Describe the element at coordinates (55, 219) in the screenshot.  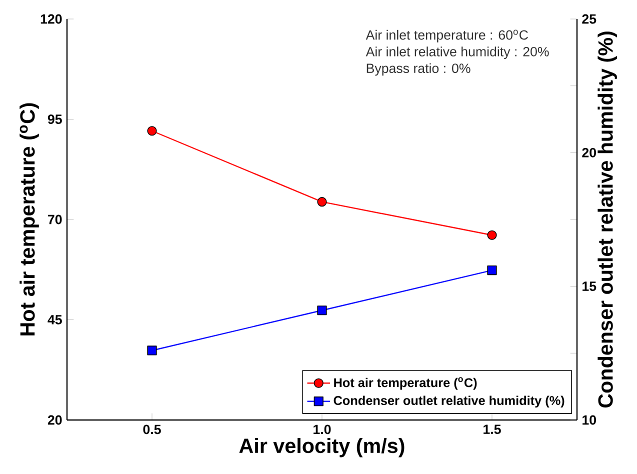
I see `y-tick-label: 70` at that location.